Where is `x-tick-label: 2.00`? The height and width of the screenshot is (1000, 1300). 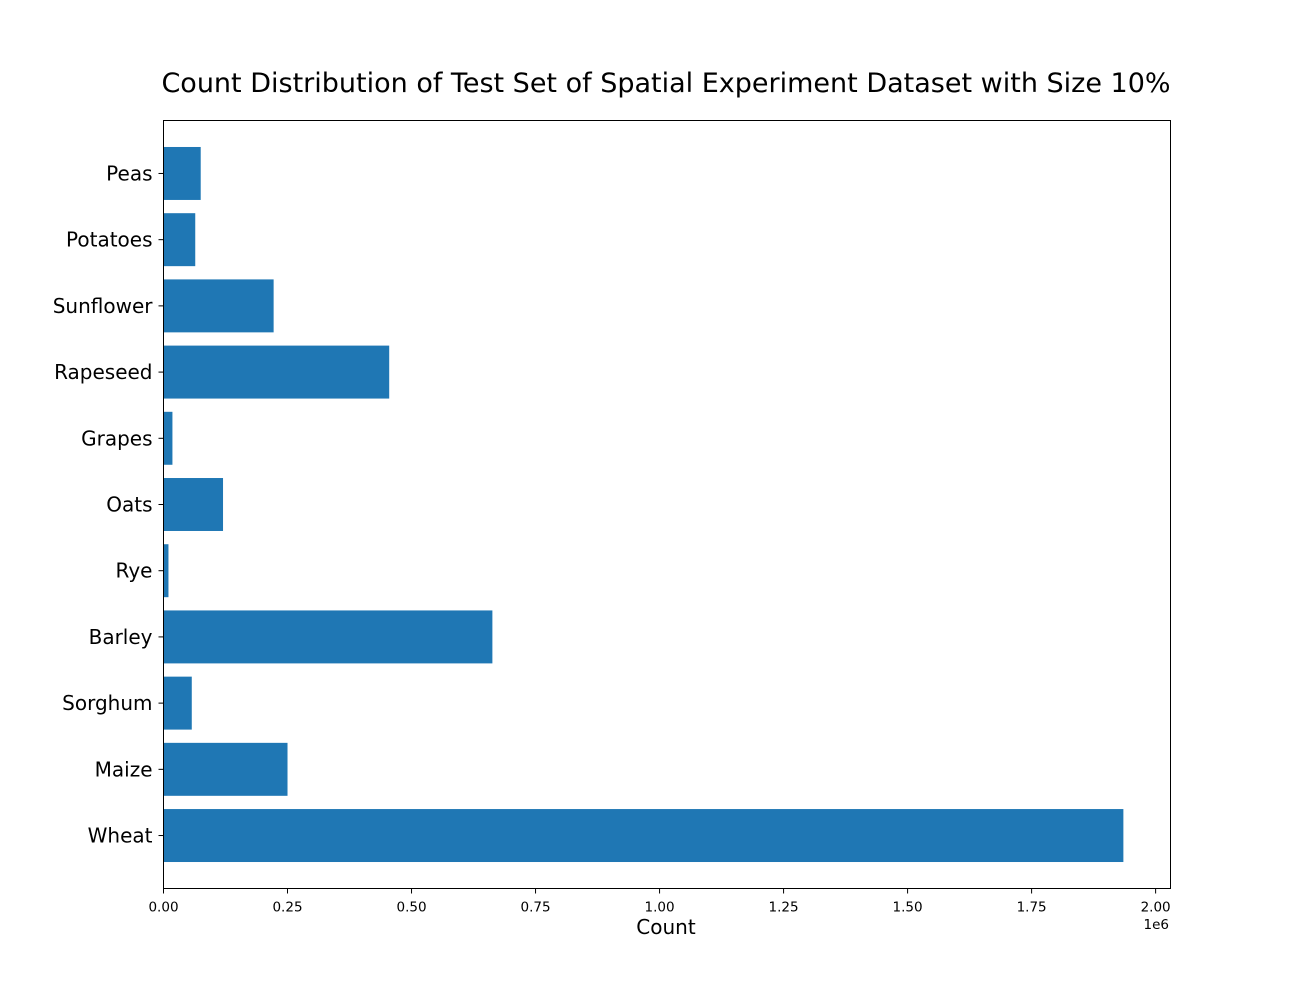 x-tick-label: 2.00 is located at coordinates (1156, 908).